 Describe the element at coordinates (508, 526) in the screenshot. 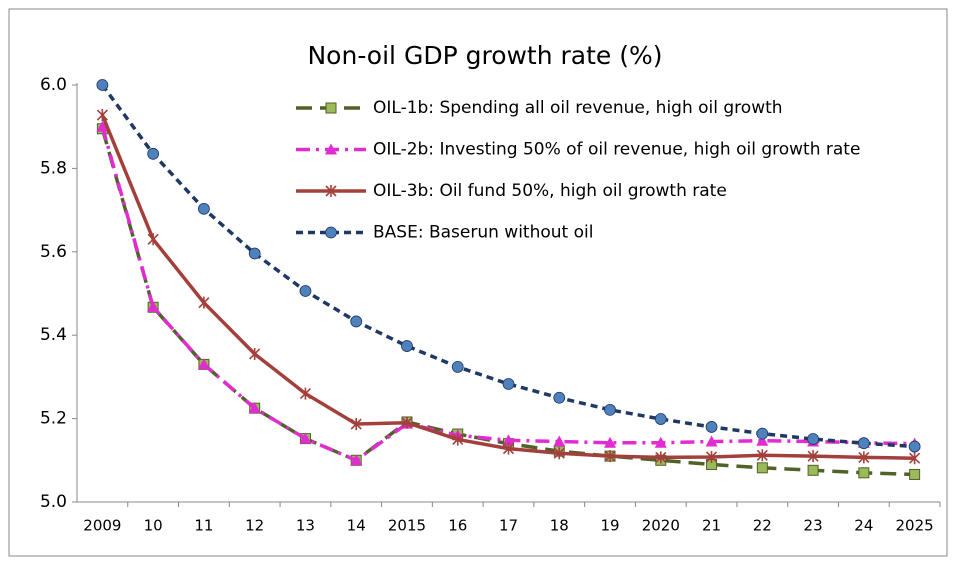

I see `x-tick-label: 17` at that location.